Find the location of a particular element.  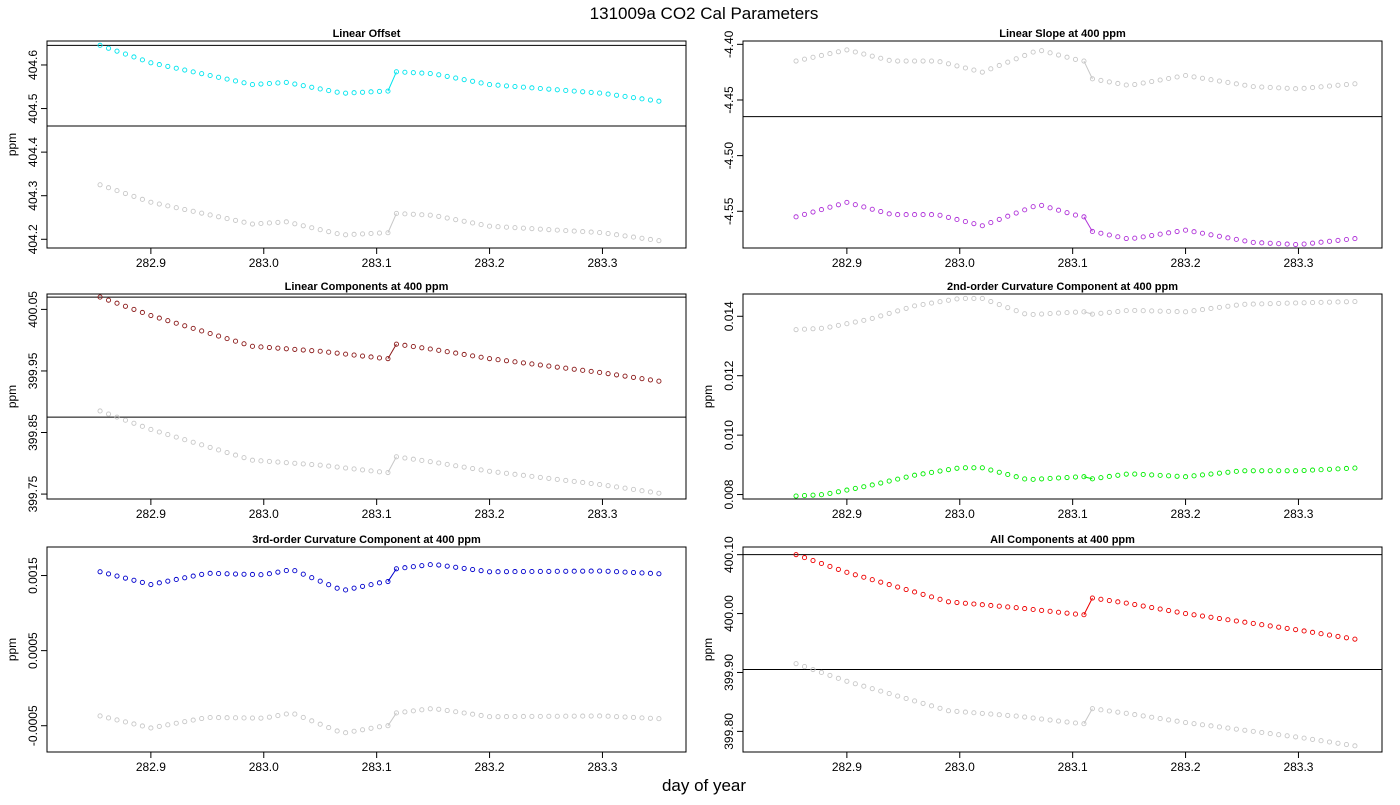

y-tick-label: 399.85 is located at coordinates (33, 432).